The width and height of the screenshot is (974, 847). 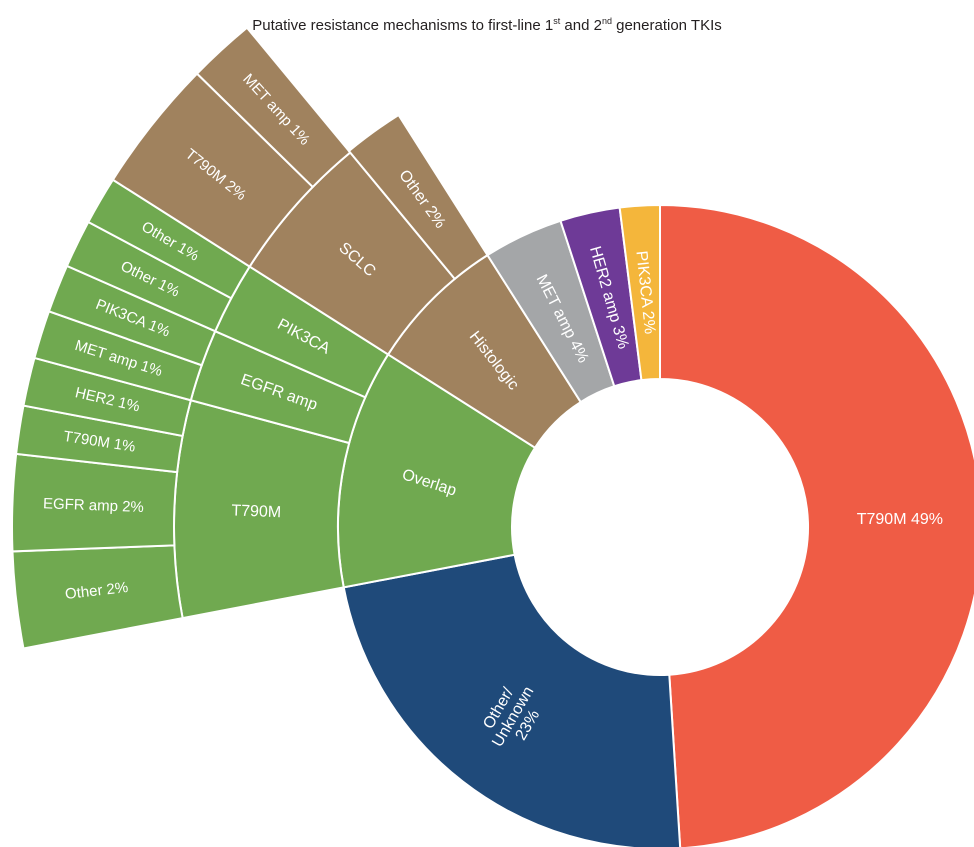 What do you see at coordinates (606, 21) in the screenshot?
I see `title-sup-2: nd` at bounding box center [606, 21].